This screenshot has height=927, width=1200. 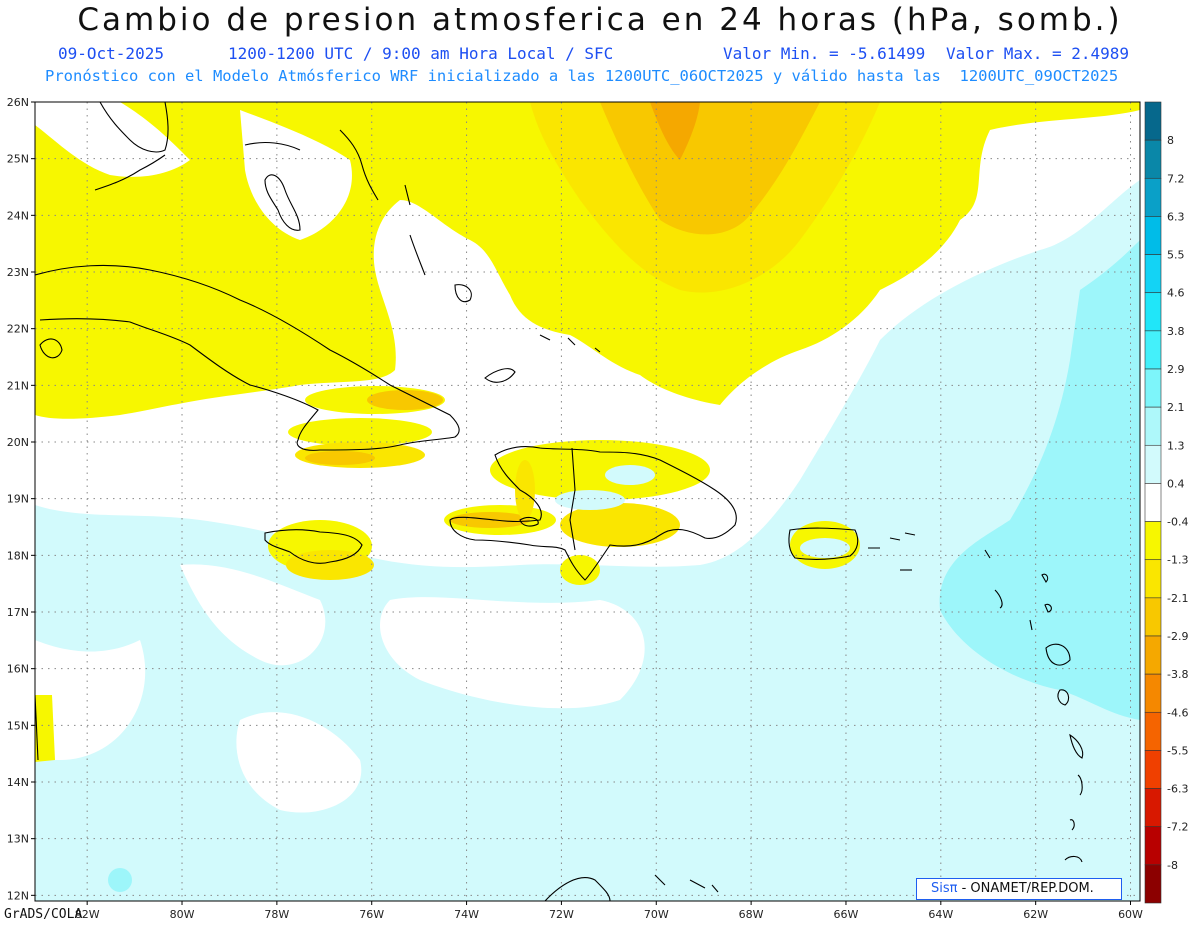 What do you see at coordinates (1177, 674) in the screenshot?
I see `colorbar-label: -3.8` at bounding box center [1177, 674].